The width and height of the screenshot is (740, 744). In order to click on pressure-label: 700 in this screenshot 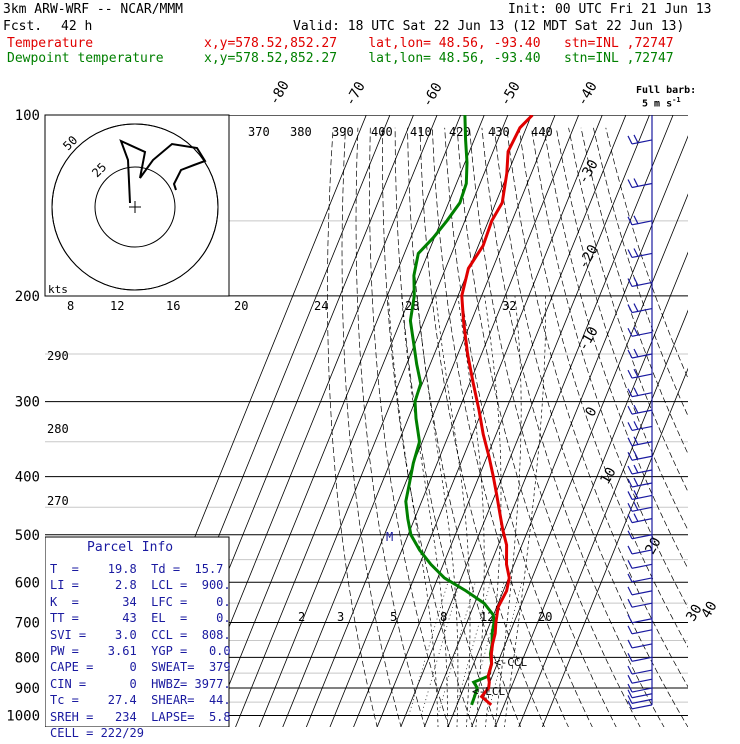, I will do `click(27, 623)`.